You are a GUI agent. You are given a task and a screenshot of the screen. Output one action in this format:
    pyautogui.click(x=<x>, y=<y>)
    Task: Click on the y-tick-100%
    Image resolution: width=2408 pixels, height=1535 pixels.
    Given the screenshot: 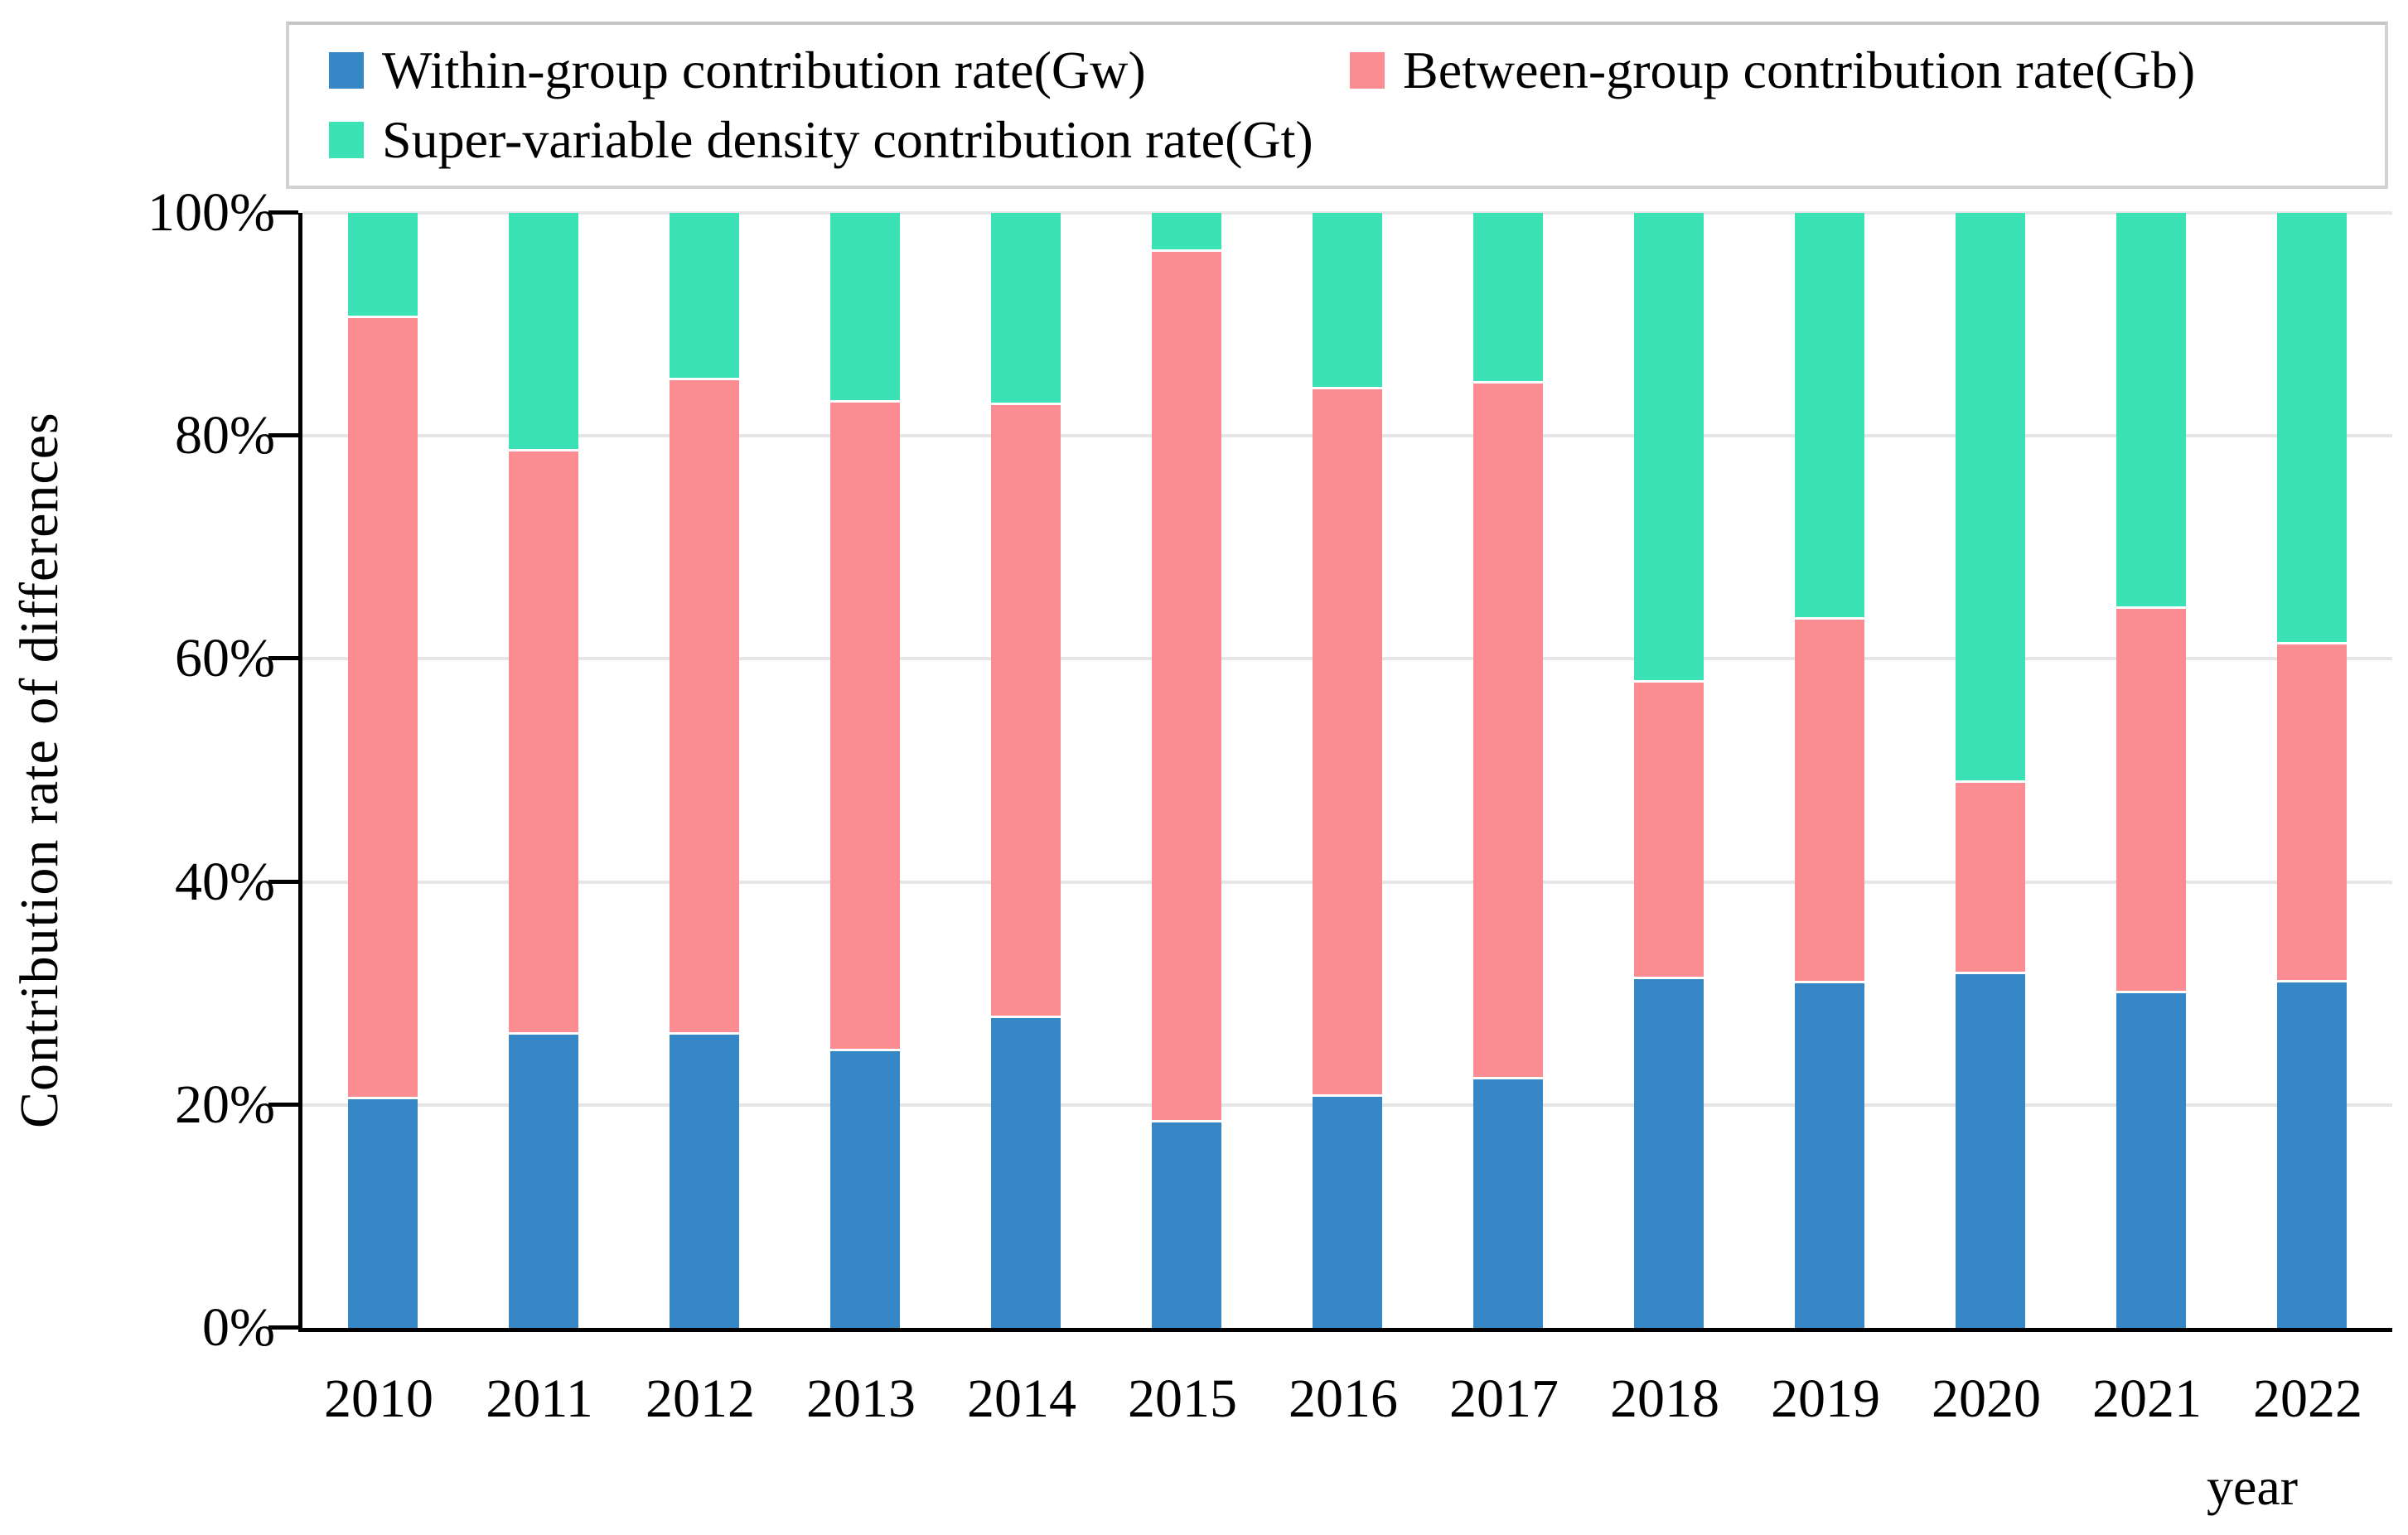 What is the action you would take?
    pyautogui.click(x=283, y=212)
    